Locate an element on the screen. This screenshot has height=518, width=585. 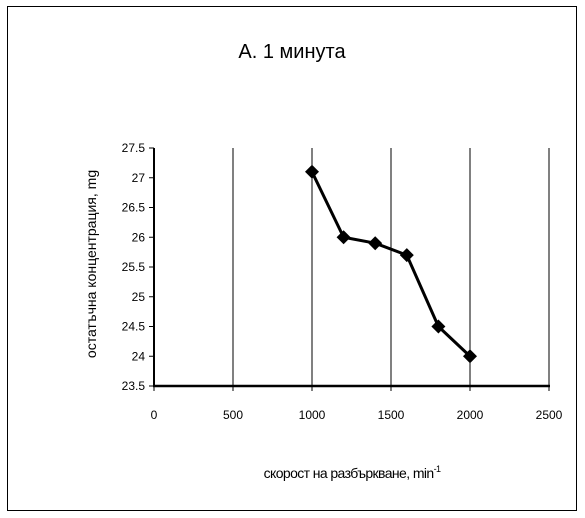
y-tick-label: 26.5 is located at coordinates (134, 208).